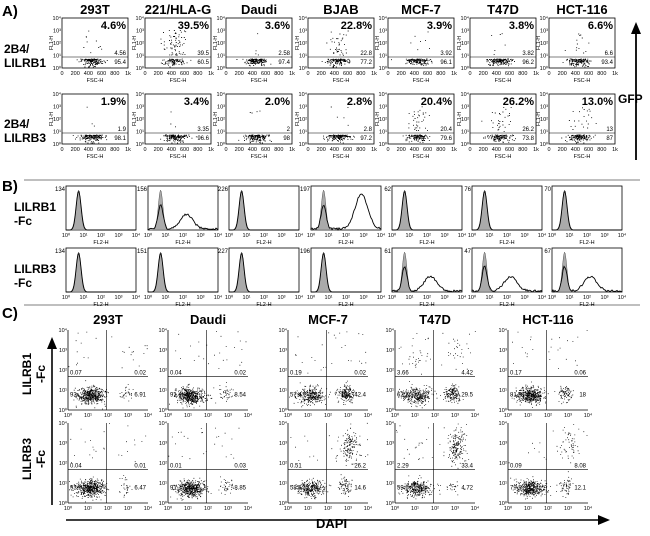 The width and height of the screenshot is (650, 536). Describe the element at coordinates (340, 9) in the screenshot. I see `column-header-a: BJAB` at that location.